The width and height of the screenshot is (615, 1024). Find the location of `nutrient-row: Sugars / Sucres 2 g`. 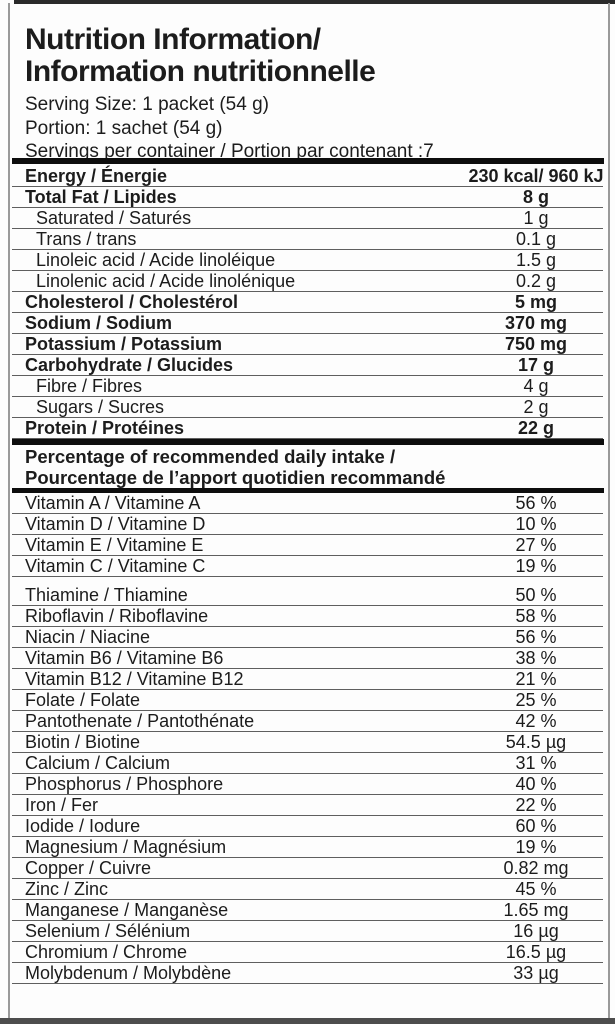

nutrient-row: Sugars / Sucres 2 g is located at coordinates (307, 407).